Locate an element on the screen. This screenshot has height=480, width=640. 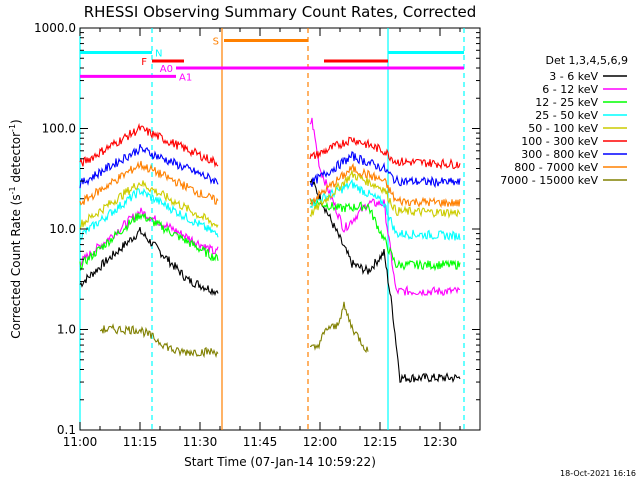
x-axis-label: Start Time (07-Jan-14 10:59:22) is located at coordinates (280, 462).